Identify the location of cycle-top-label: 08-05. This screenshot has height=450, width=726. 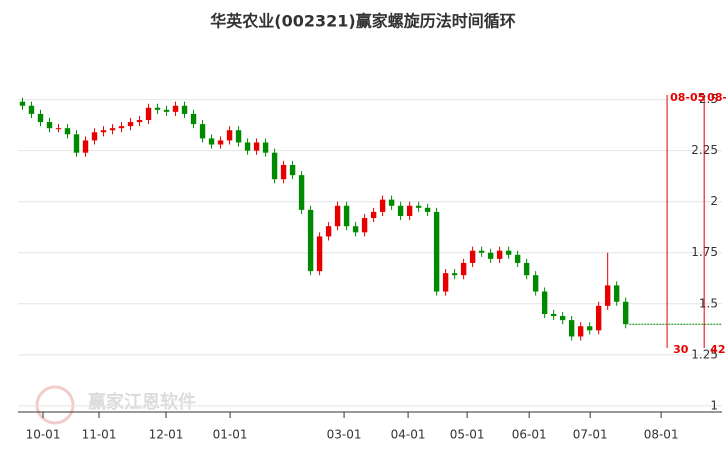
(687, 97).